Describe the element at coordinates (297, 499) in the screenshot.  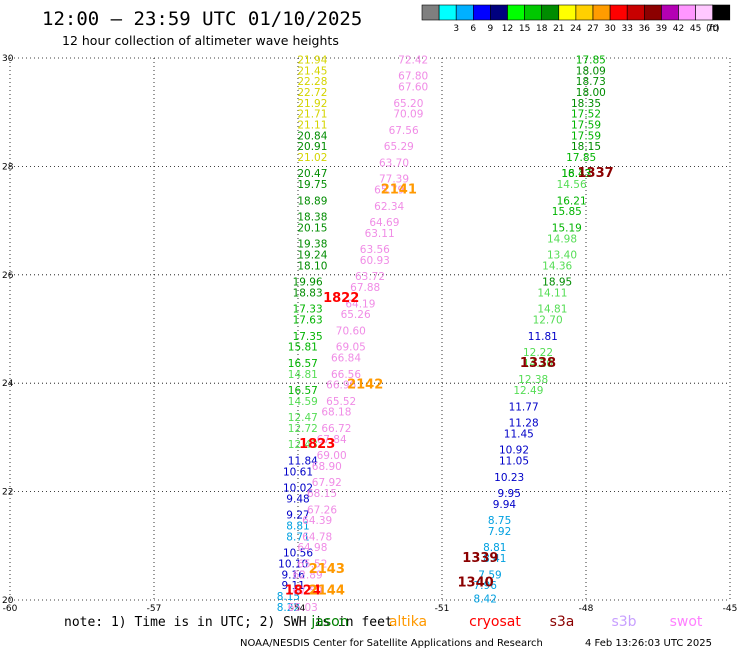
I see `data-point-label: 9.48` at that location.